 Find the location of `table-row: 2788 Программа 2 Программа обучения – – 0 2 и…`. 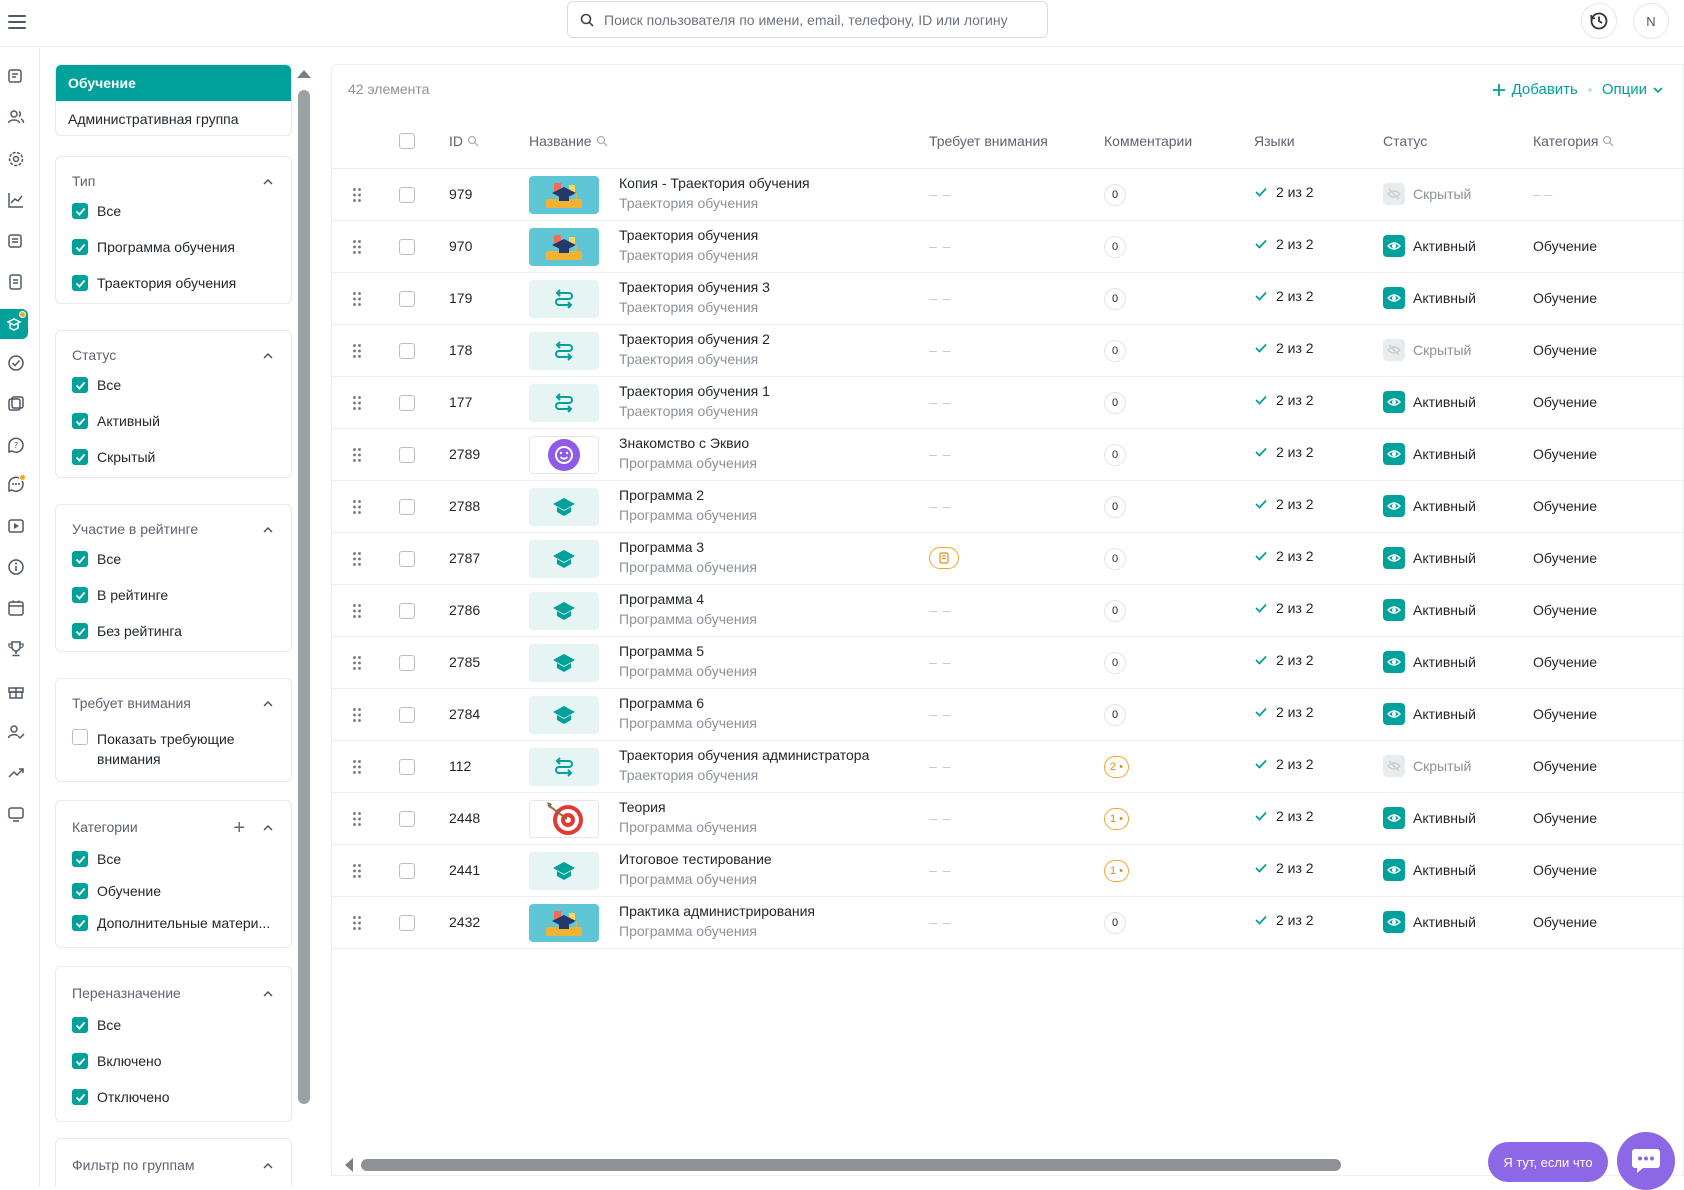

table-row: 2788 Программа 2 Программа обучения – – 0 2 и… is located at coordinates (1007, 507).